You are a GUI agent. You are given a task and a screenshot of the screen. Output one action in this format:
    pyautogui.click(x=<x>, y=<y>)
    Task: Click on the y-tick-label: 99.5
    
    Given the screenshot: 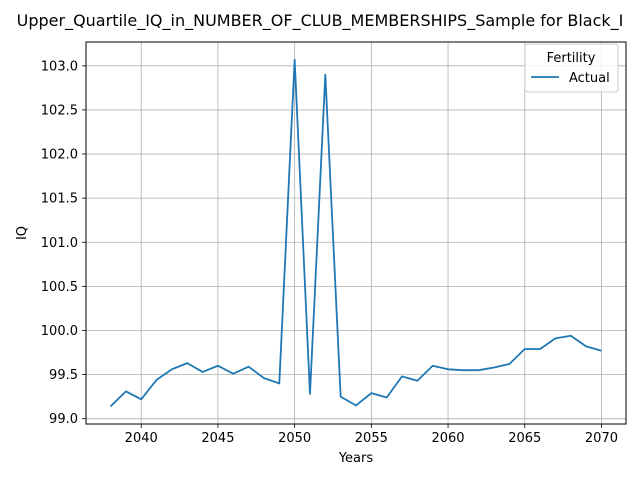 What is the action you would take?
    pyautogui.click(x=63, y=375)
    